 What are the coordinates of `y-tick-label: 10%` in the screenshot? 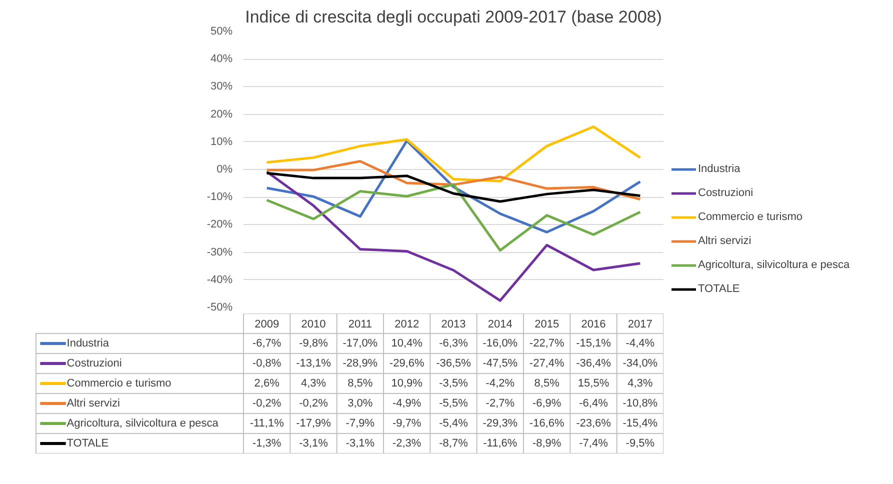 It's located at (221, 142).